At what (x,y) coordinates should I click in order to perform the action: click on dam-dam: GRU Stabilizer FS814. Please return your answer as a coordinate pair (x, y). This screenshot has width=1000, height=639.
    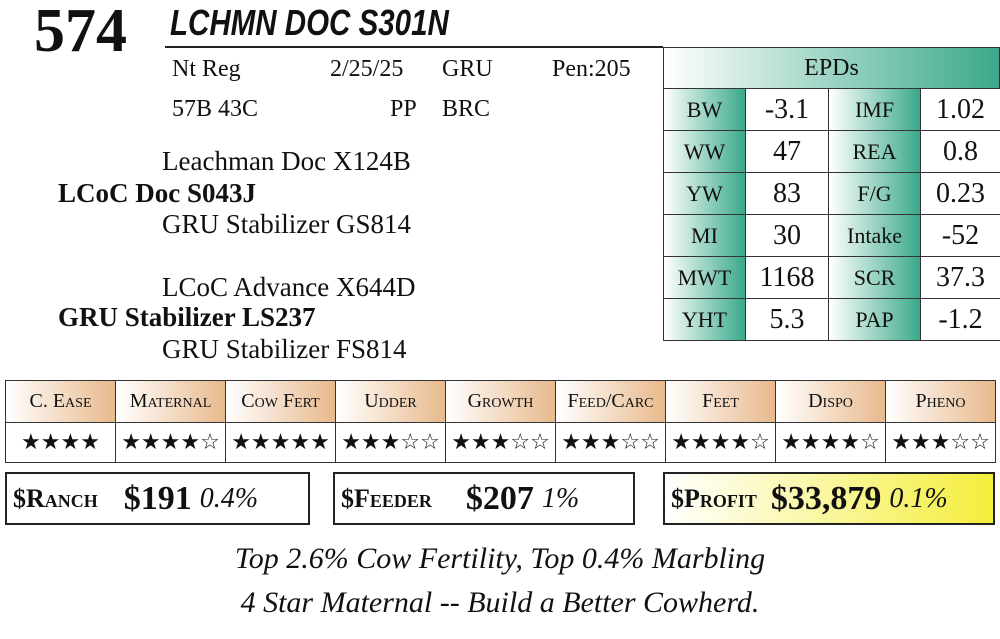
    Looking at the image, I should click on (284, 349).